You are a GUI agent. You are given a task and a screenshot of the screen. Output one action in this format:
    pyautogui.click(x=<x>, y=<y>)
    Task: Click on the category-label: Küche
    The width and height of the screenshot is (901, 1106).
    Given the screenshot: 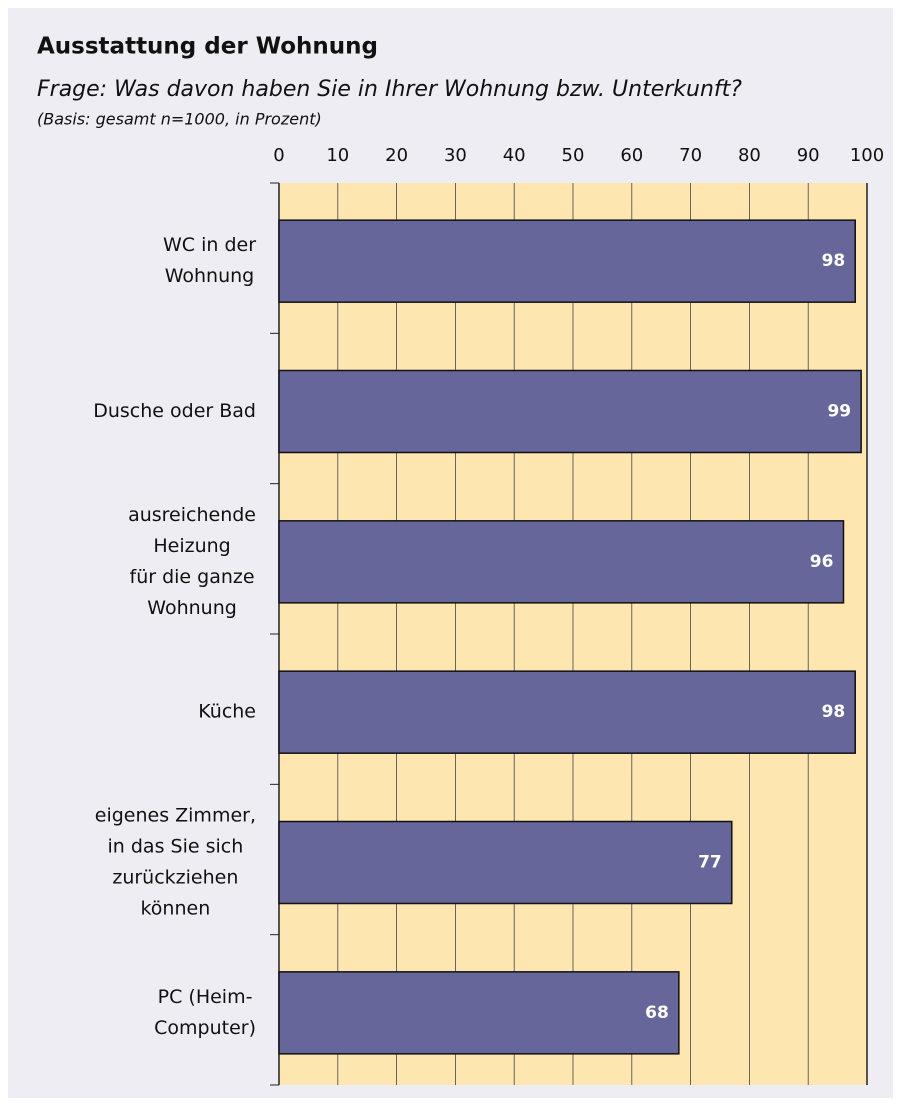 What is the action you would take?
    pyautogui.click(x=227, y=712)
    